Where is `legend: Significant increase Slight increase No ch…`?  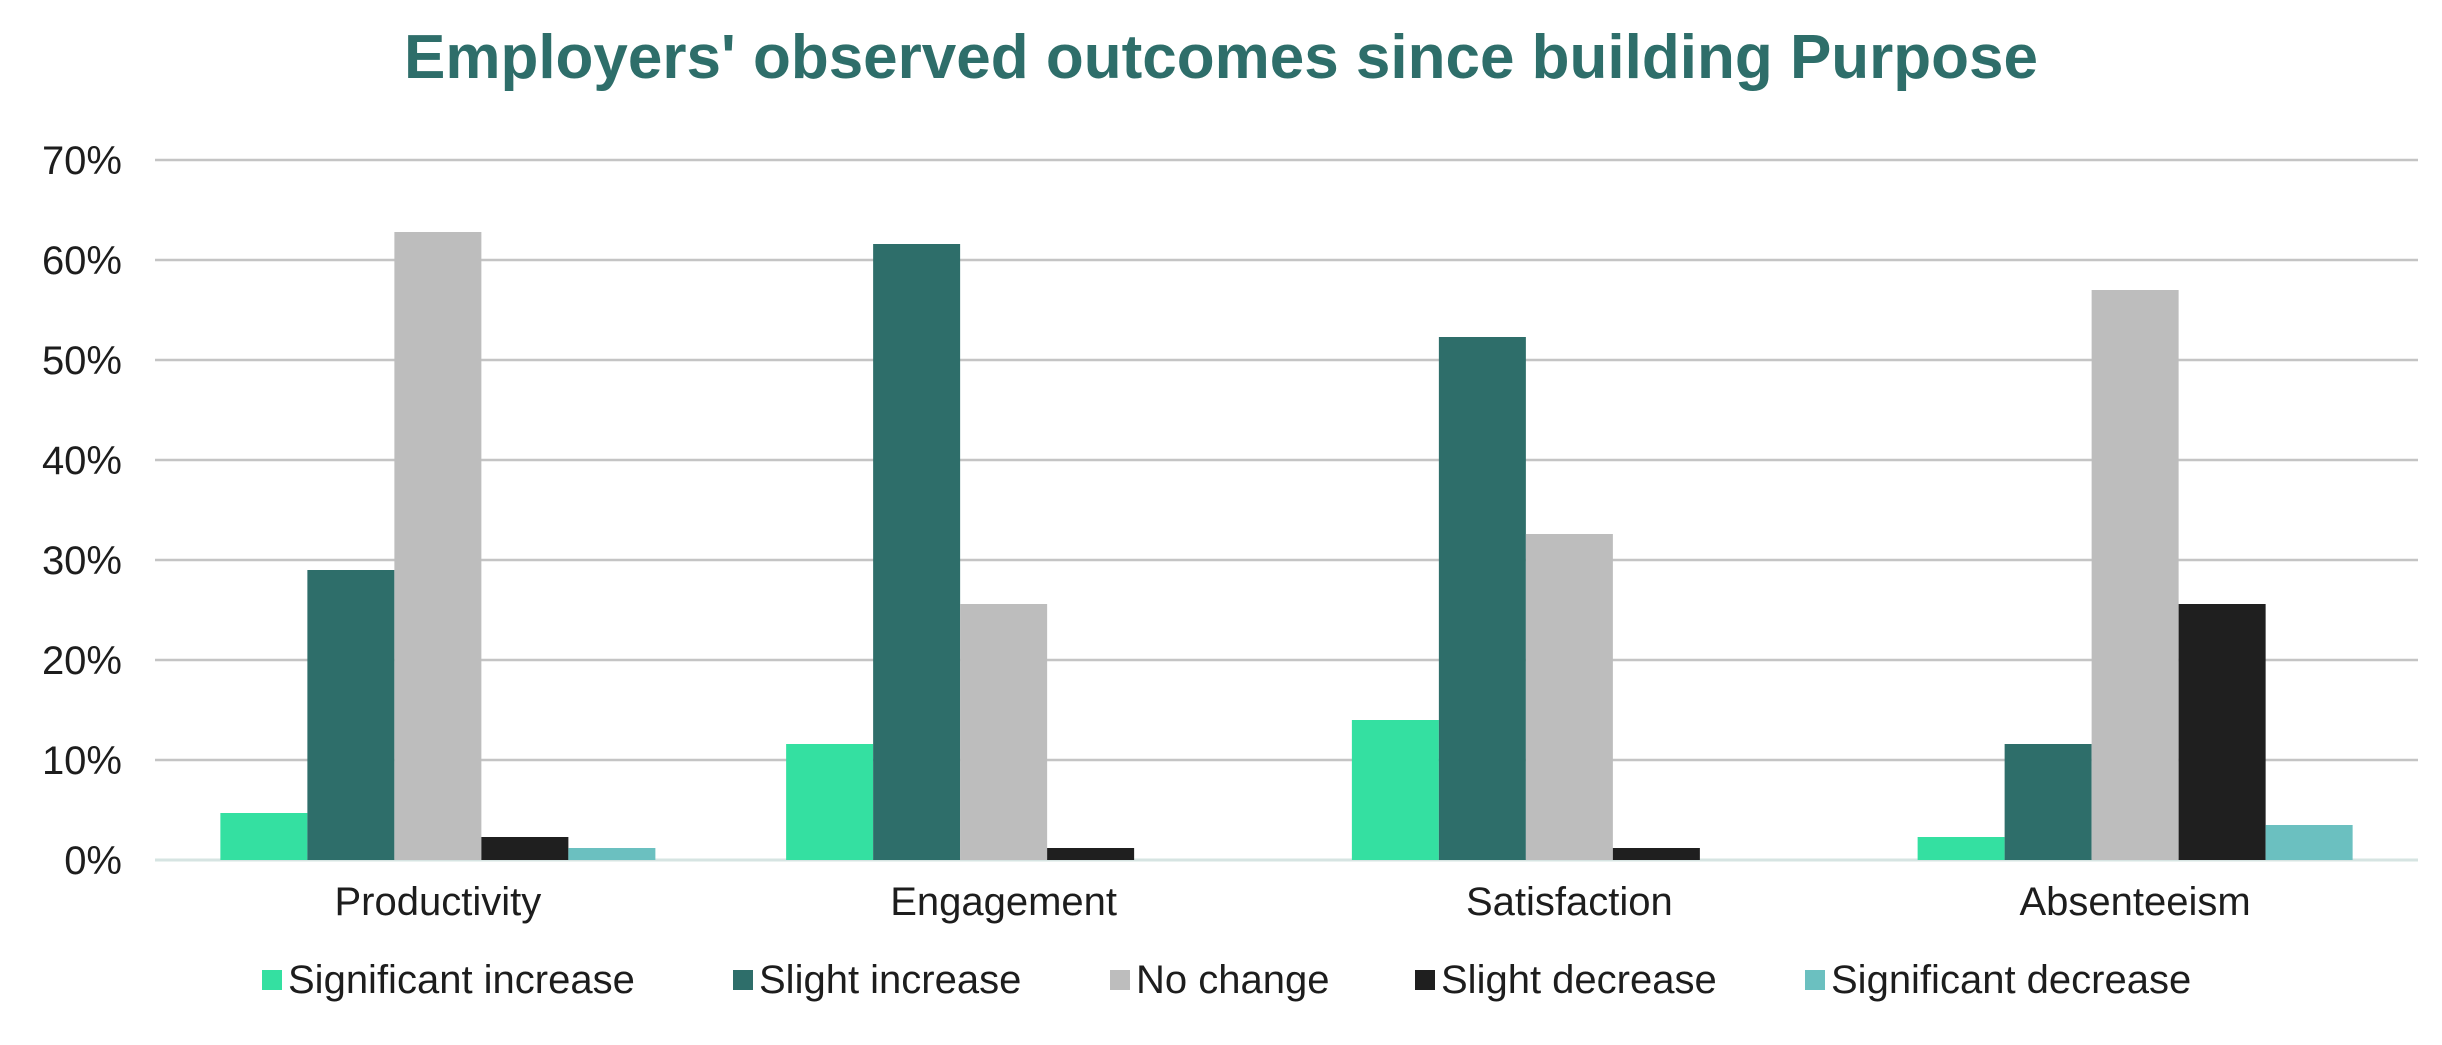 legend: Significant increase Slight increase No ch… is located at coordinates (1221, 980).